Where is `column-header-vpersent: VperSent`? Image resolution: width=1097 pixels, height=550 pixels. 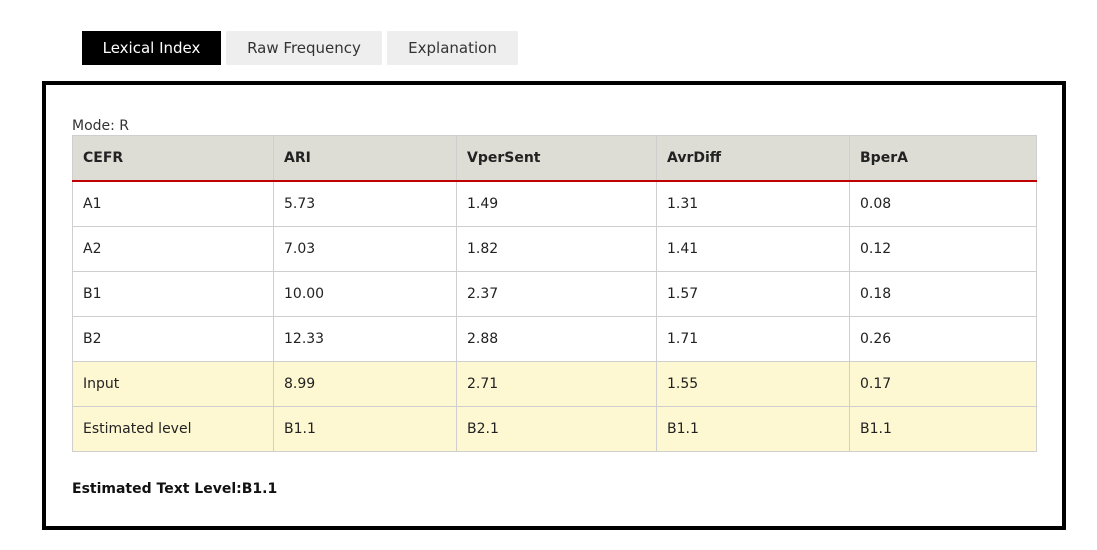
column-header-vpersent: VperSent is located at coordinates (556, 158).